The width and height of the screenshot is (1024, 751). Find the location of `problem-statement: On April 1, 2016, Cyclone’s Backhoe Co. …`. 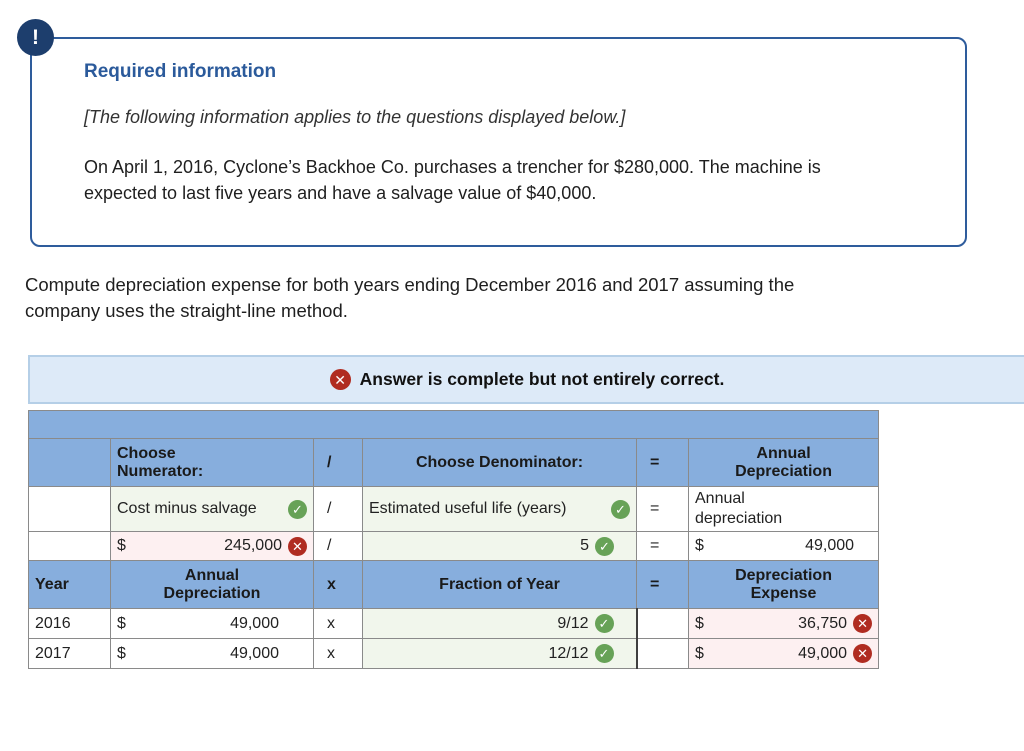

problem-statement: On April 1, 2016, Cyclone’s Backhoe Co. … is located at coordinates (452, 180).